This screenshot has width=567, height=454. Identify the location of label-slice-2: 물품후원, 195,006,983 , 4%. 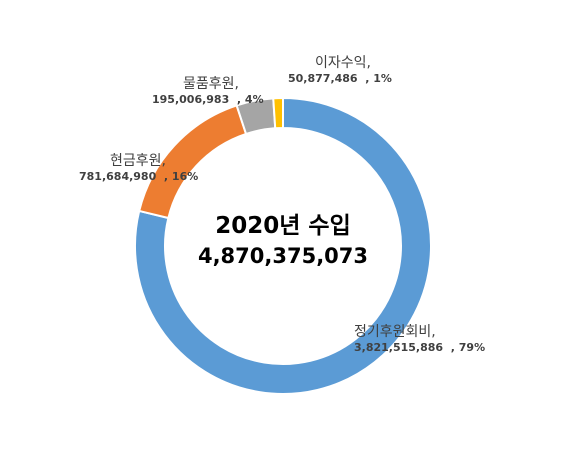
(211, 89).